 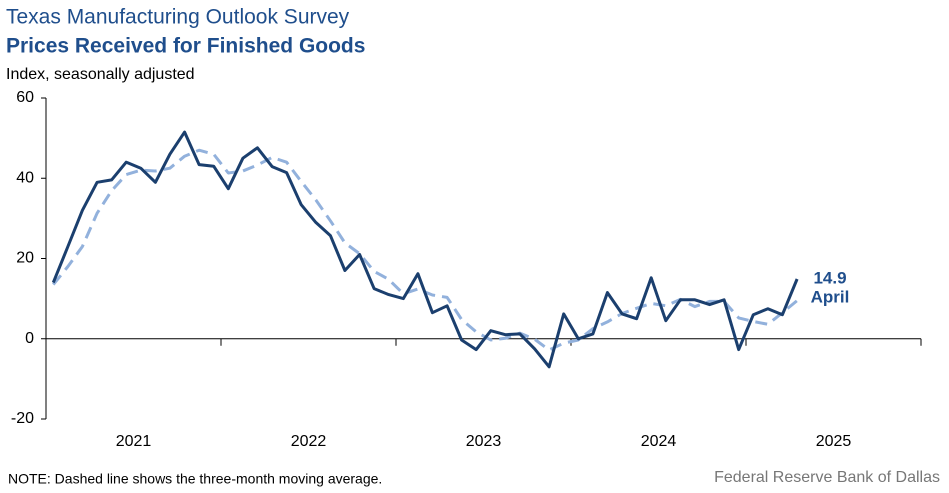 What do you see at coordinates (134, 441) in the screenshot?
I see `x-tick-label: 2021` at bounding box center [134, 441].